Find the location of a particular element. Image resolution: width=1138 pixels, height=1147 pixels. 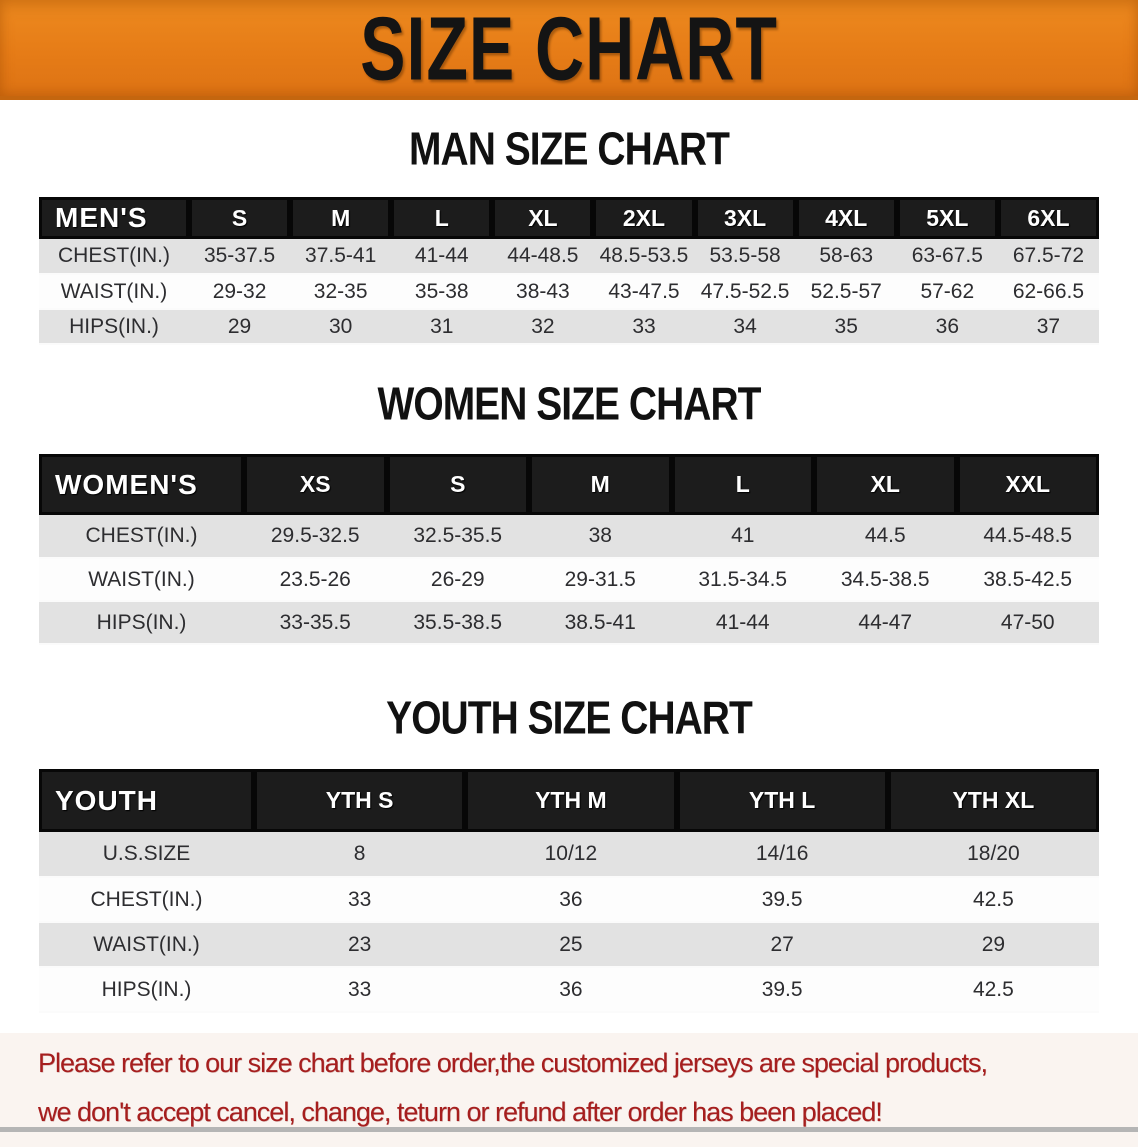

cell-value: 52.5-57 is located at coordinates (846, 292).